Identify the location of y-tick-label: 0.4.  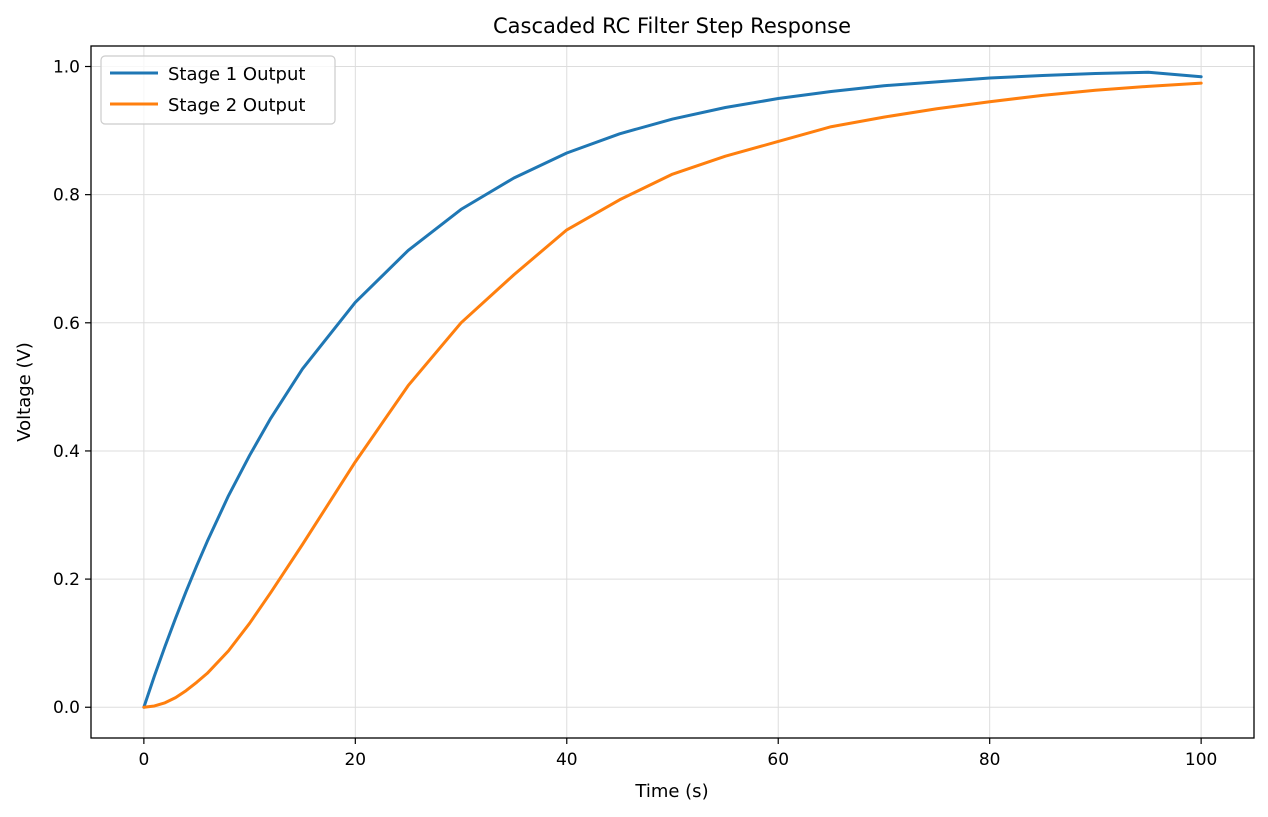
(66, 452).